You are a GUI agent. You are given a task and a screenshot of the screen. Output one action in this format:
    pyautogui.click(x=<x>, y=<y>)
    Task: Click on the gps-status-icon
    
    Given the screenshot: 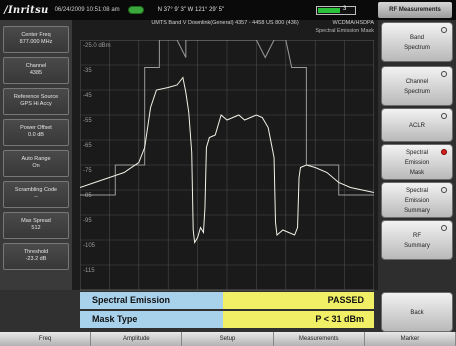 What is the action you would take?
    pyautogui.click(x=135, y=10)
    